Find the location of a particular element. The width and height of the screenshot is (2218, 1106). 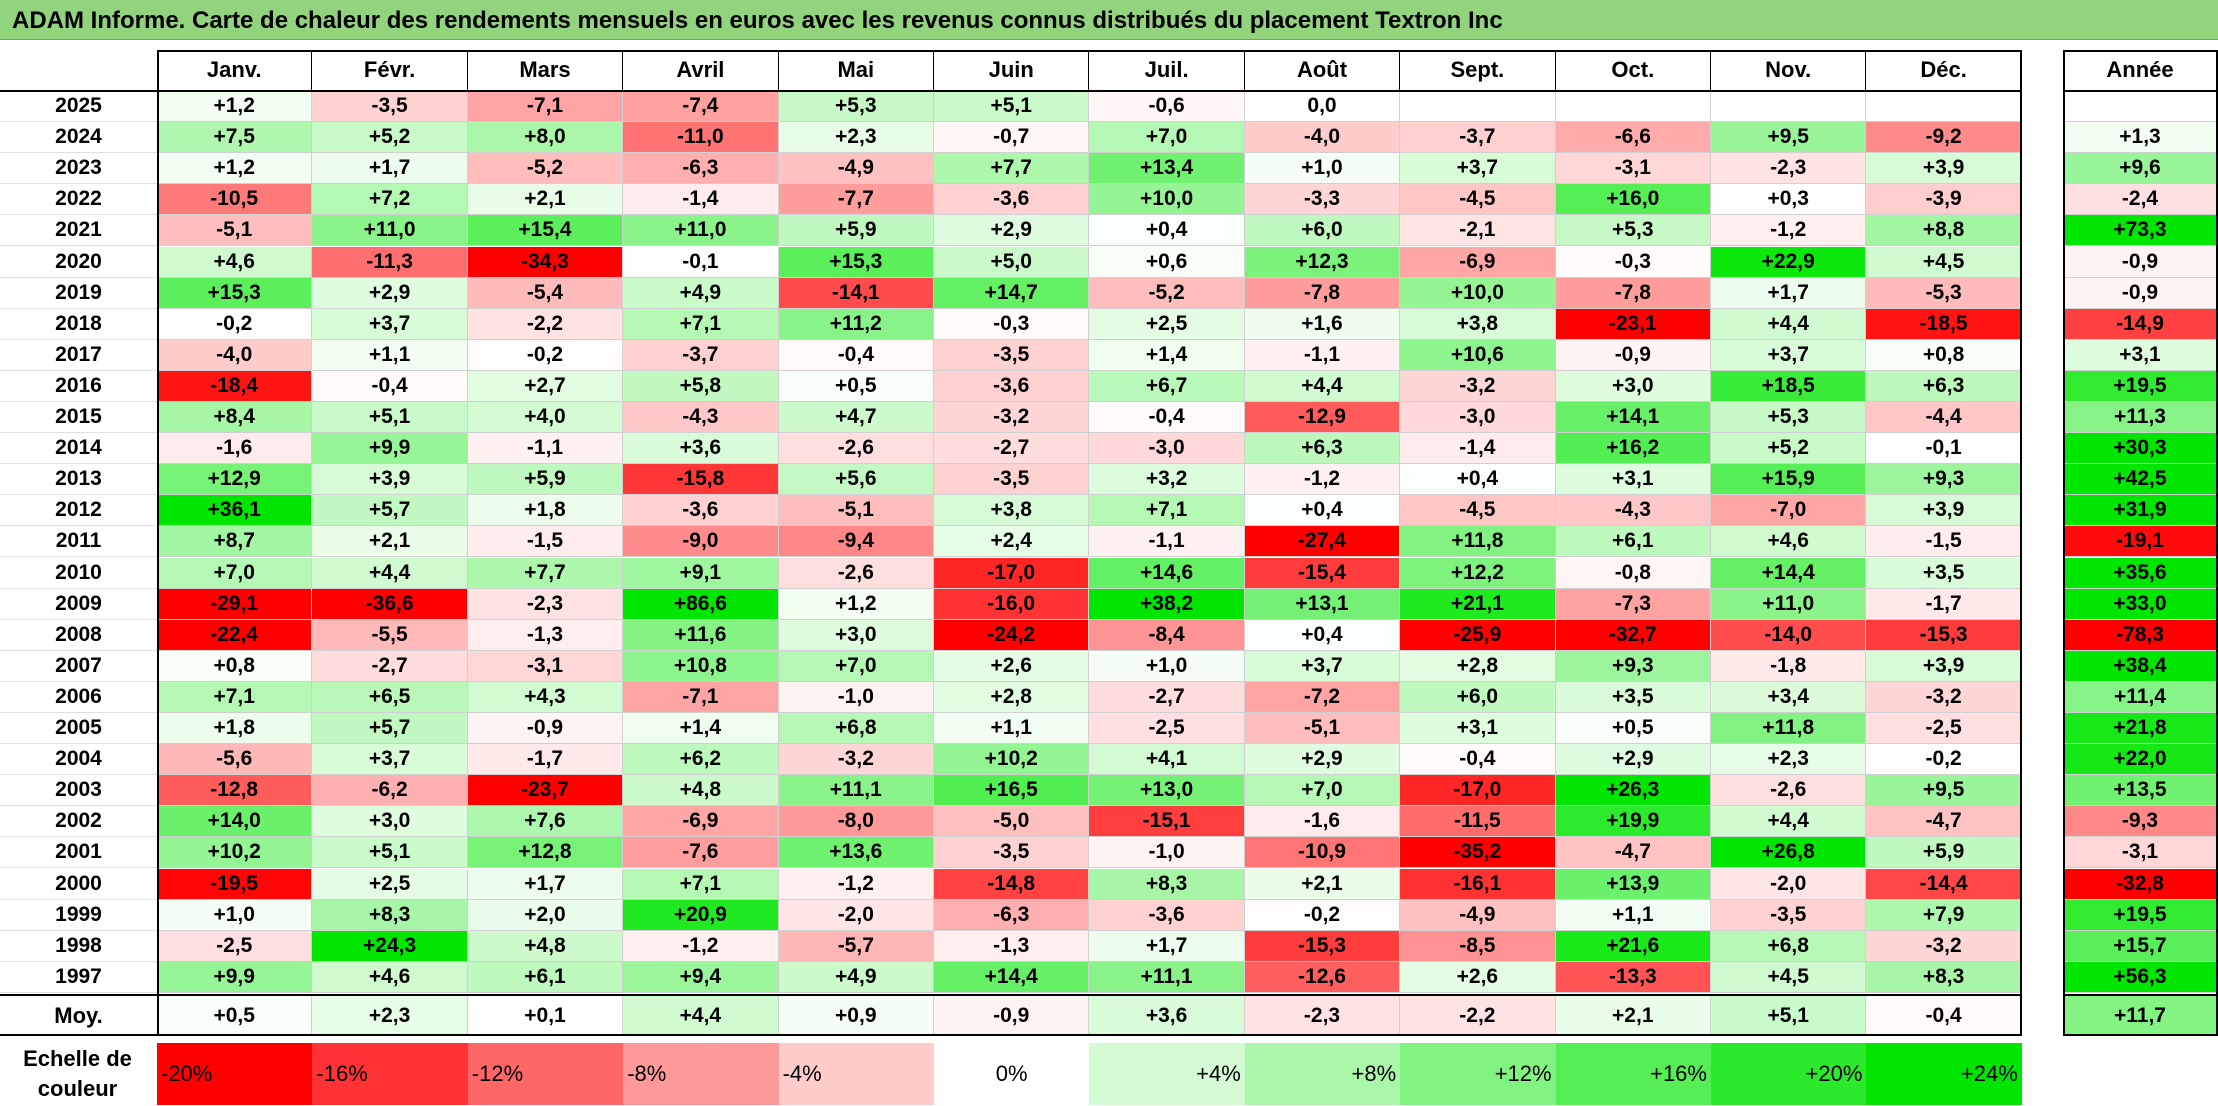

heatmap-cell: +7,7 is located at coordinates (1012, 169).